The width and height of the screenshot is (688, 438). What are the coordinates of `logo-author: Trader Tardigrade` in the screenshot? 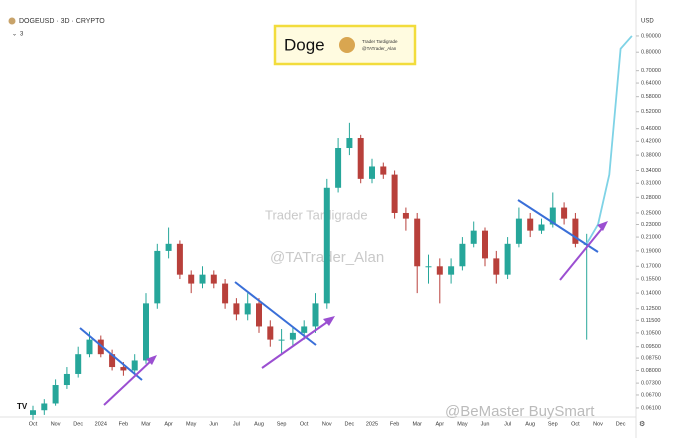 It's located at (380, 41).